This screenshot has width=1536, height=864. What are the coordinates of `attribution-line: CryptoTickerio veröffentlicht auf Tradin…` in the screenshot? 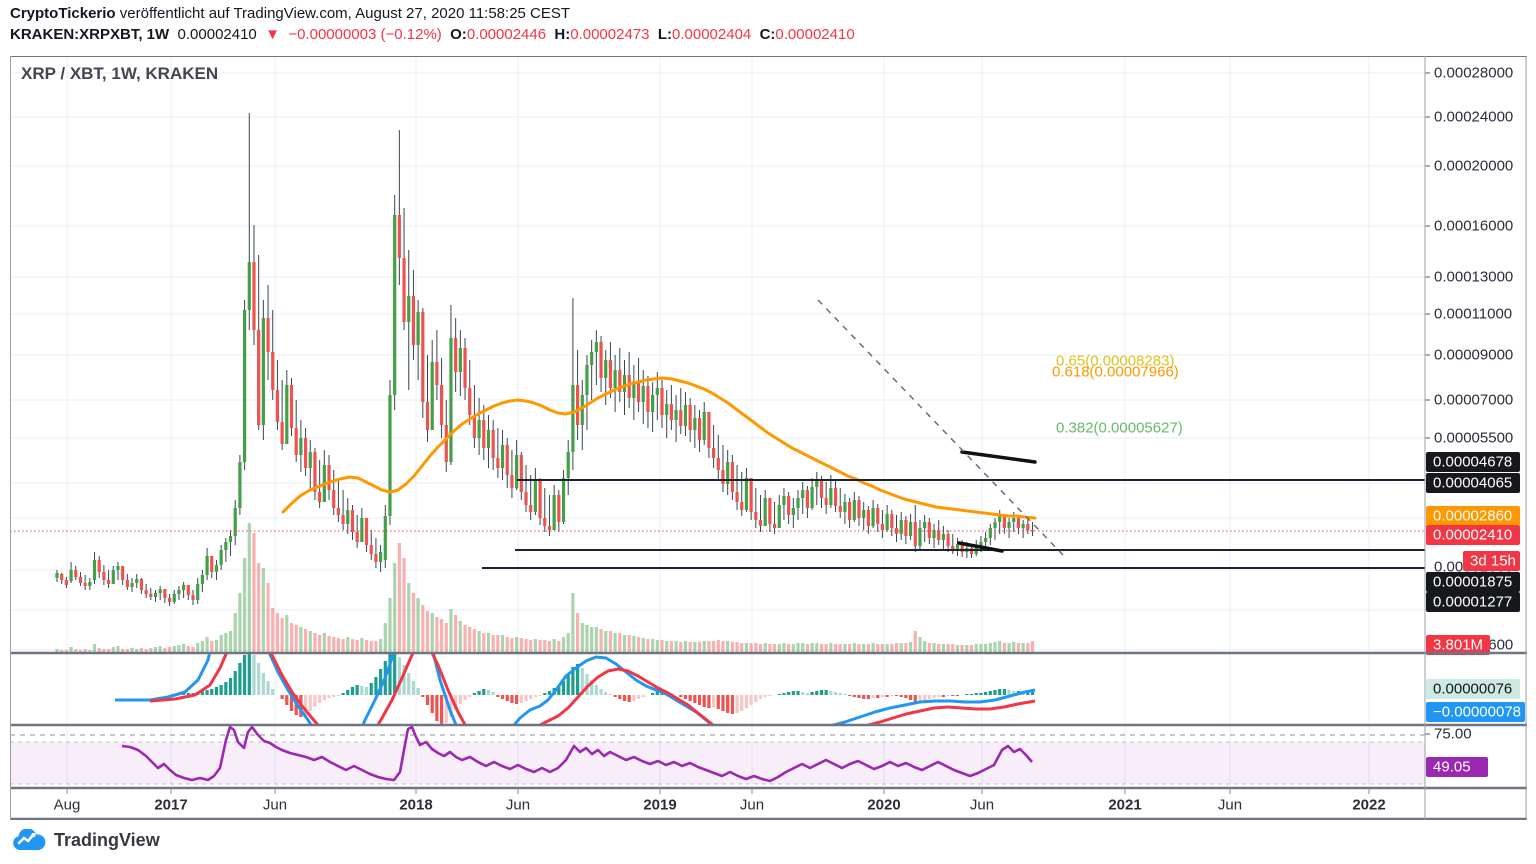 It's located at (290, 13).